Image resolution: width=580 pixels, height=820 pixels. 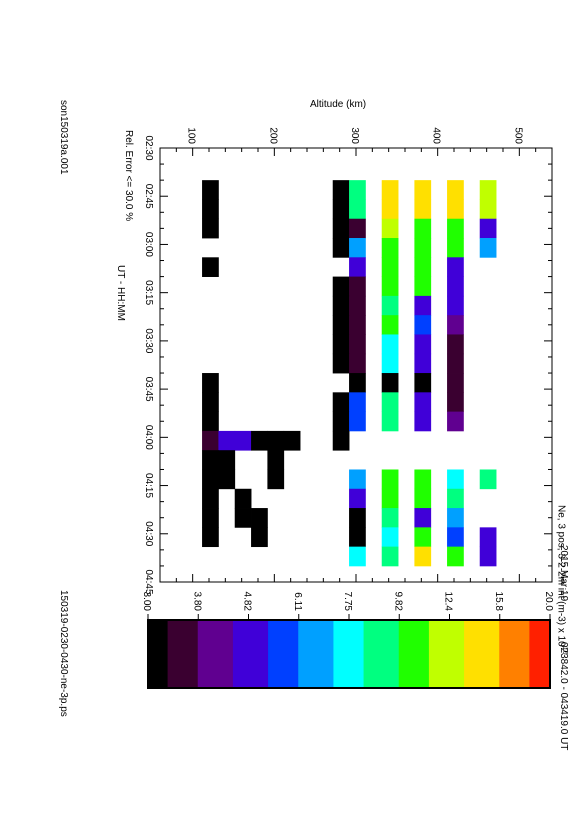 What do you see at coordinates (128, 176) in the screenshot?
I see `rel-error-label: Rel. Error <= 30.0 %` at bounding box center [128, 176].